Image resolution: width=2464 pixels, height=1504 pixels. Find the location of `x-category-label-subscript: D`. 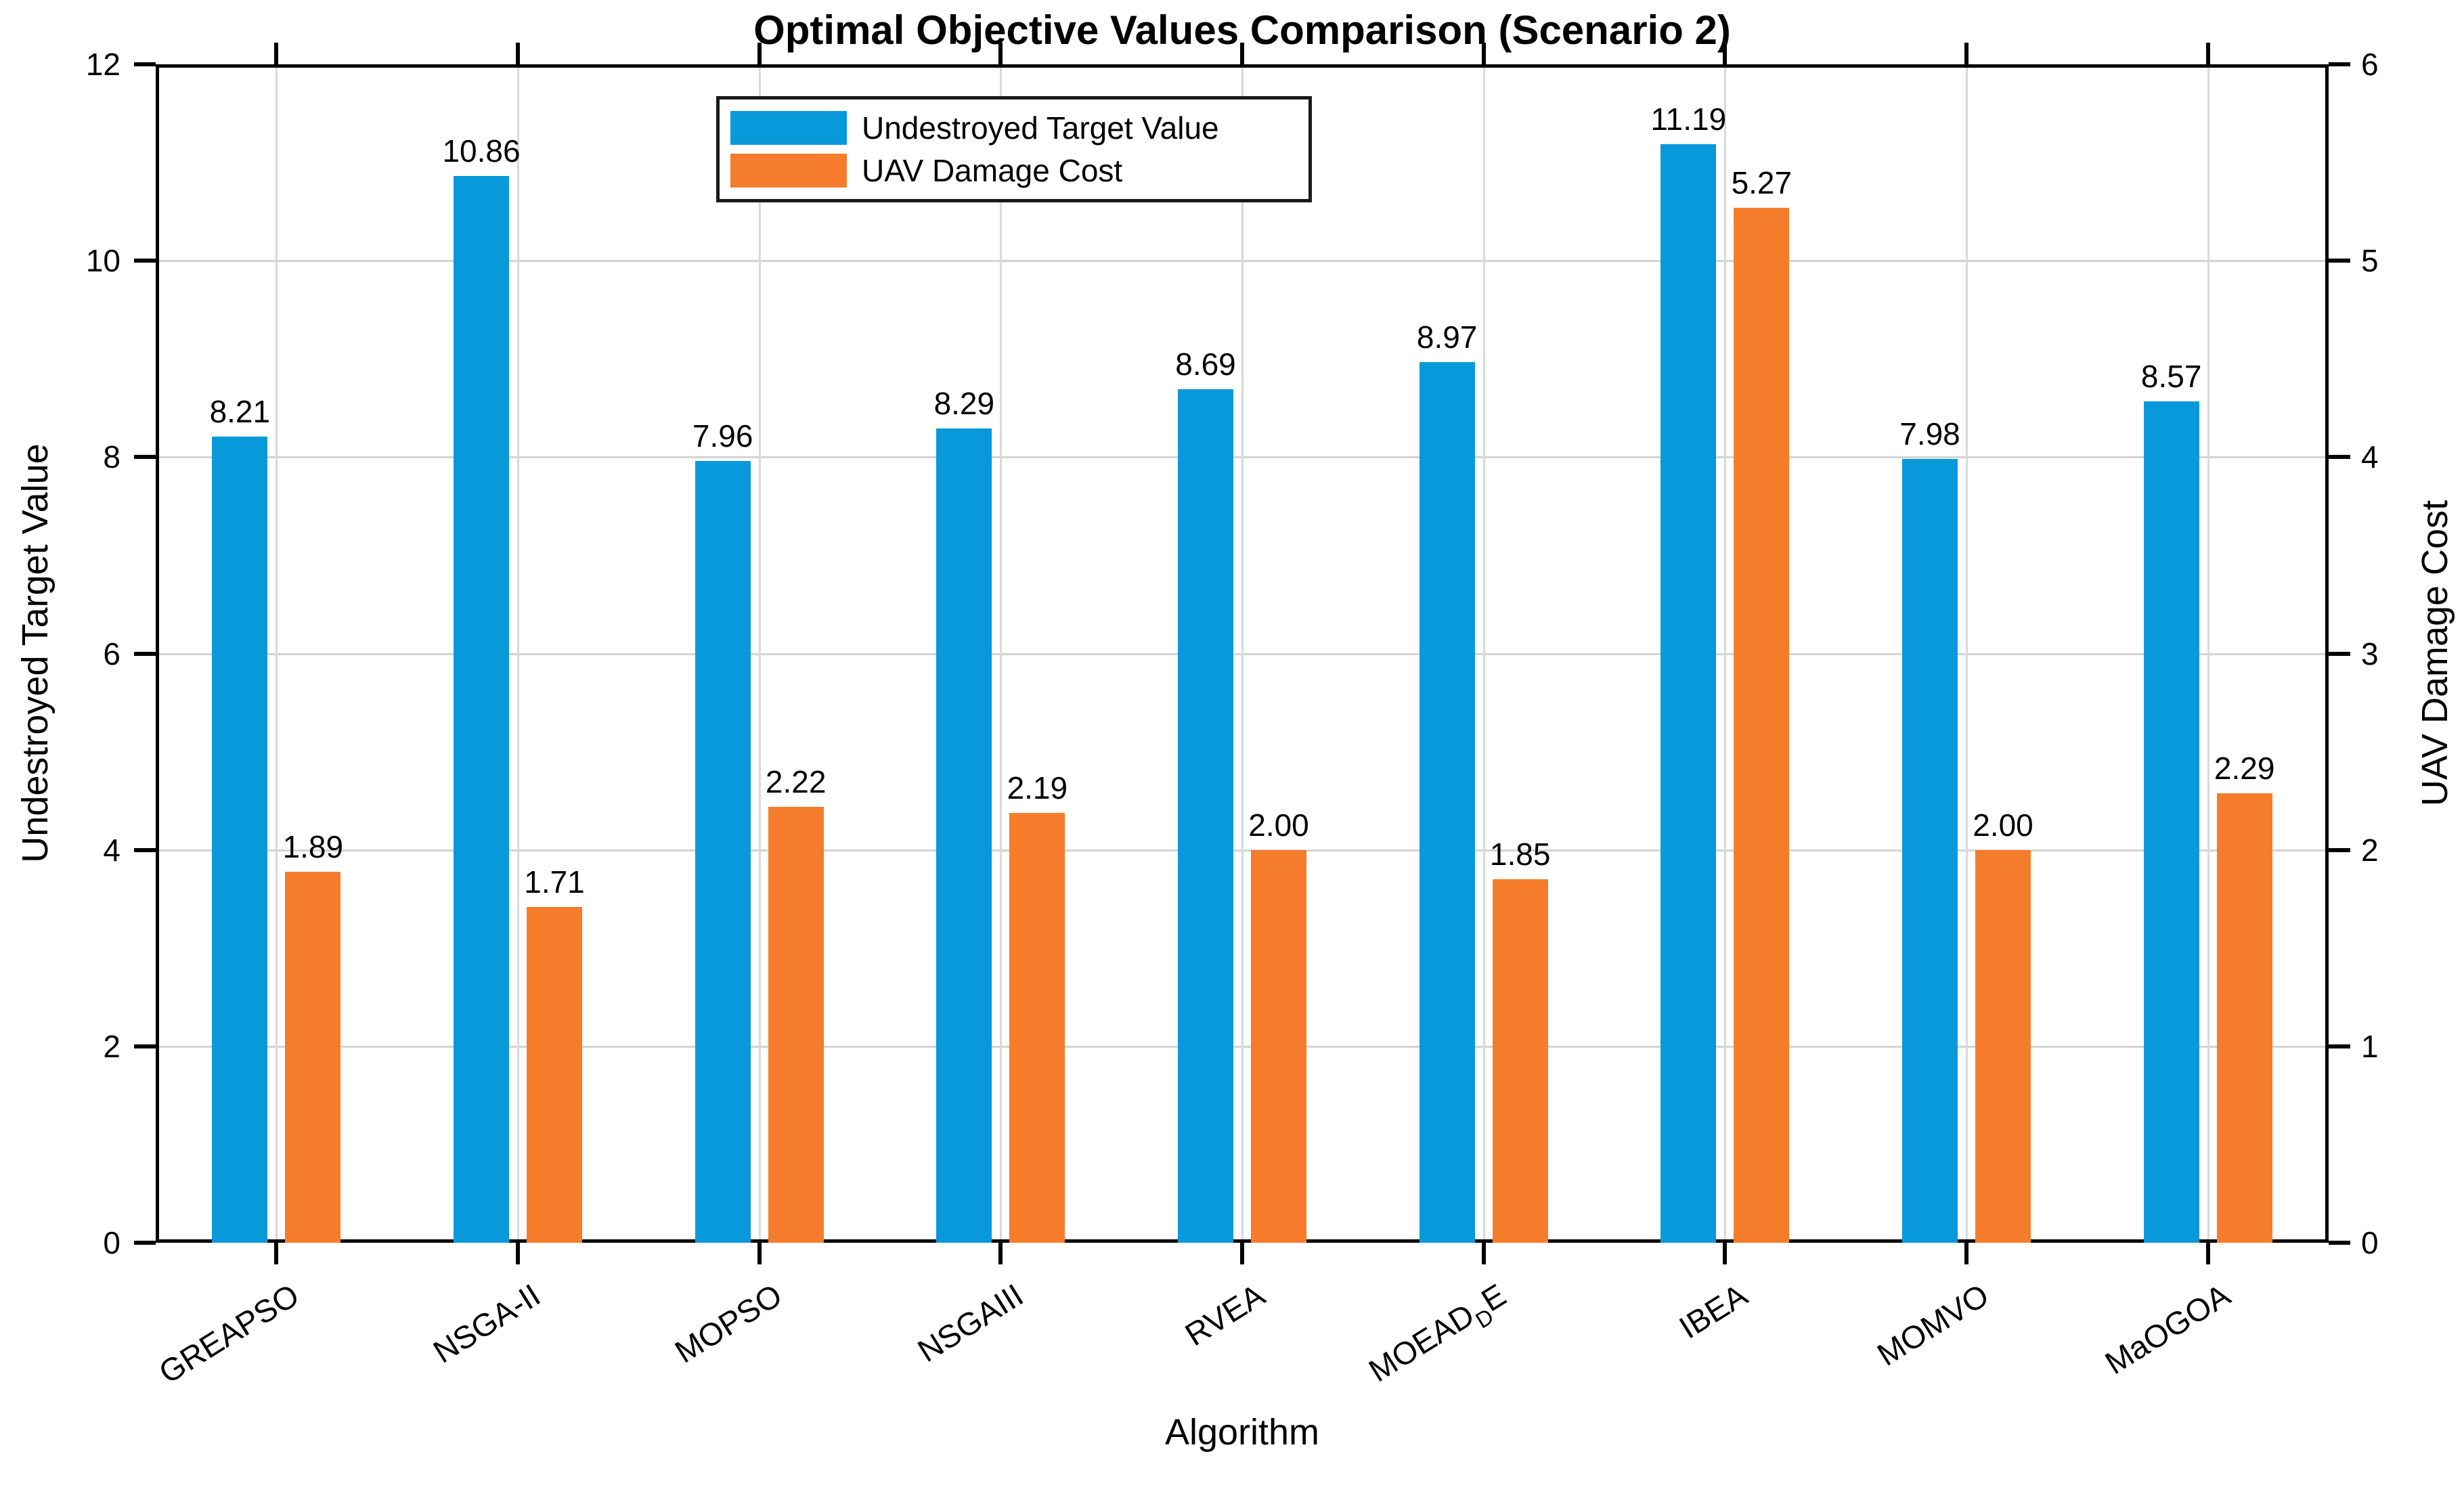

x-category-label-subscript: D is located at coordinates (1484, 1318).